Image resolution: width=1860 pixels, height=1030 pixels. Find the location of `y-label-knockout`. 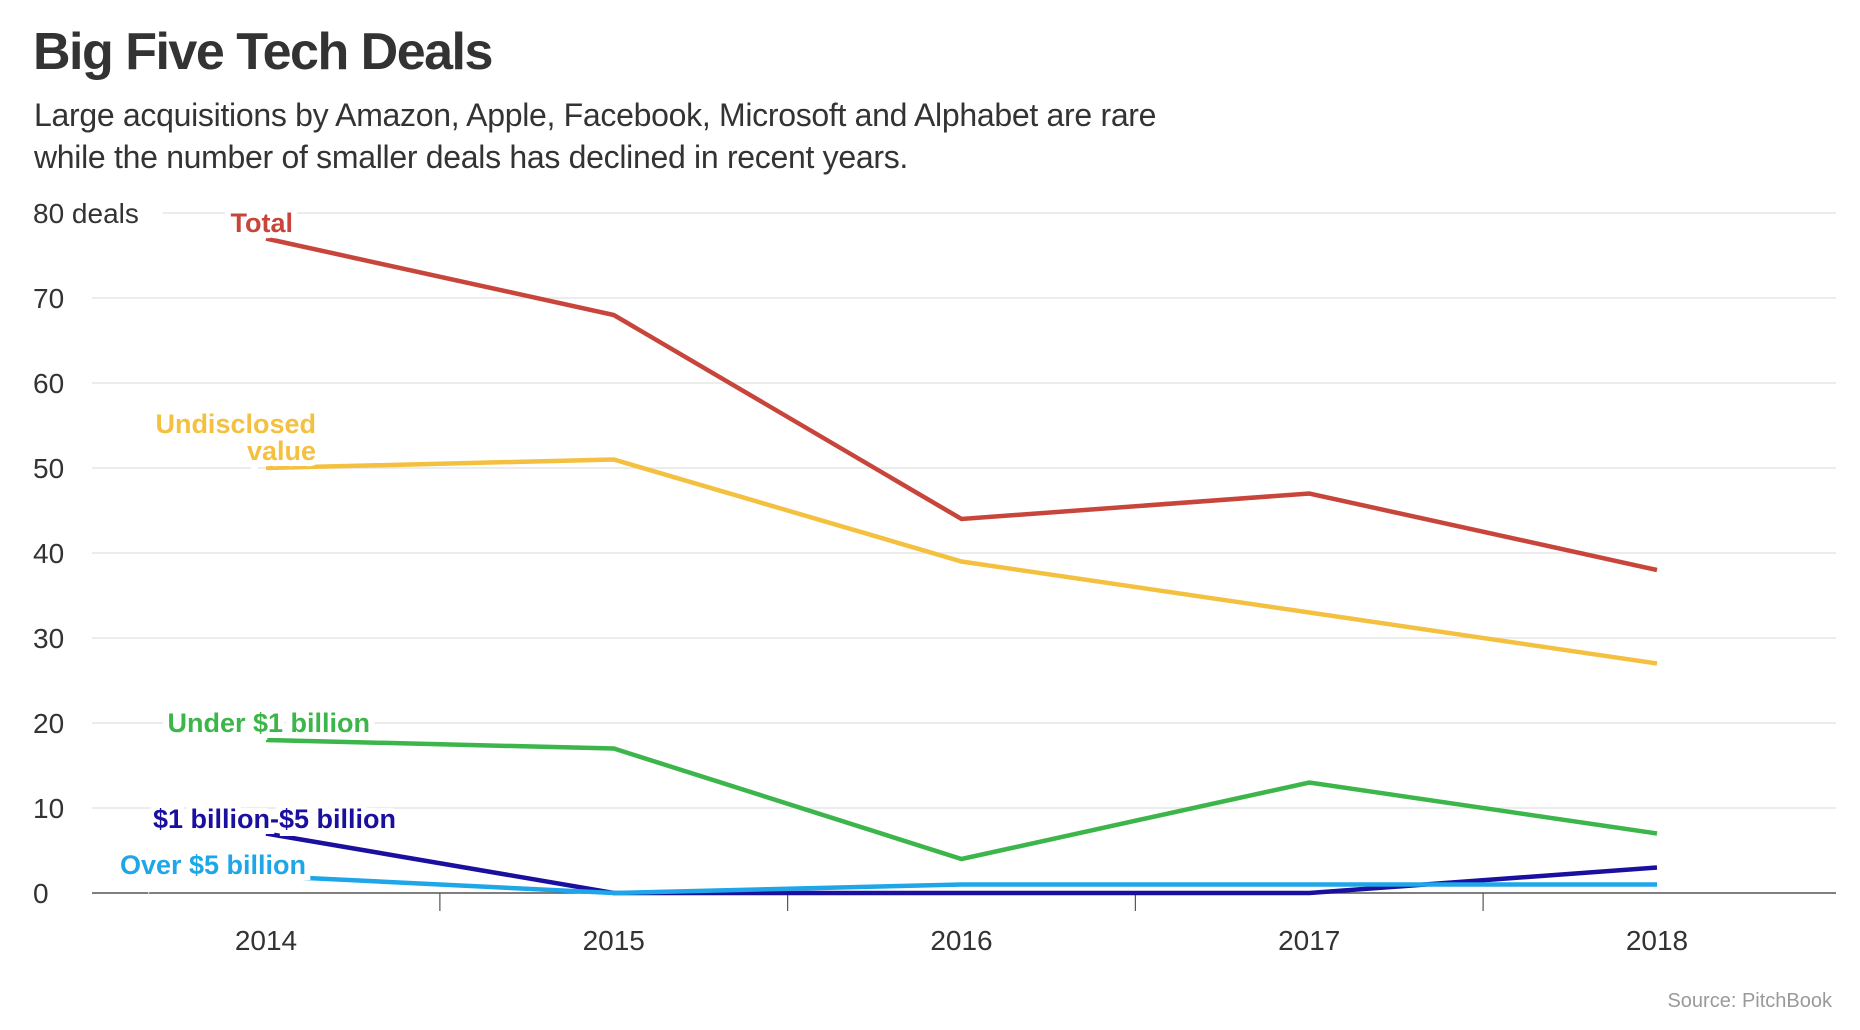

y-label-knockout is located at coordinates (96, 213).